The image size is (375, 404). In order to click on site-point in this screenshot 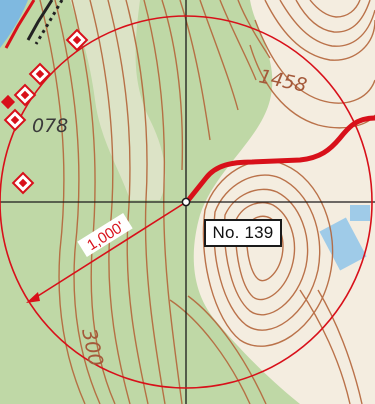, I will do `click(186, 202)`.